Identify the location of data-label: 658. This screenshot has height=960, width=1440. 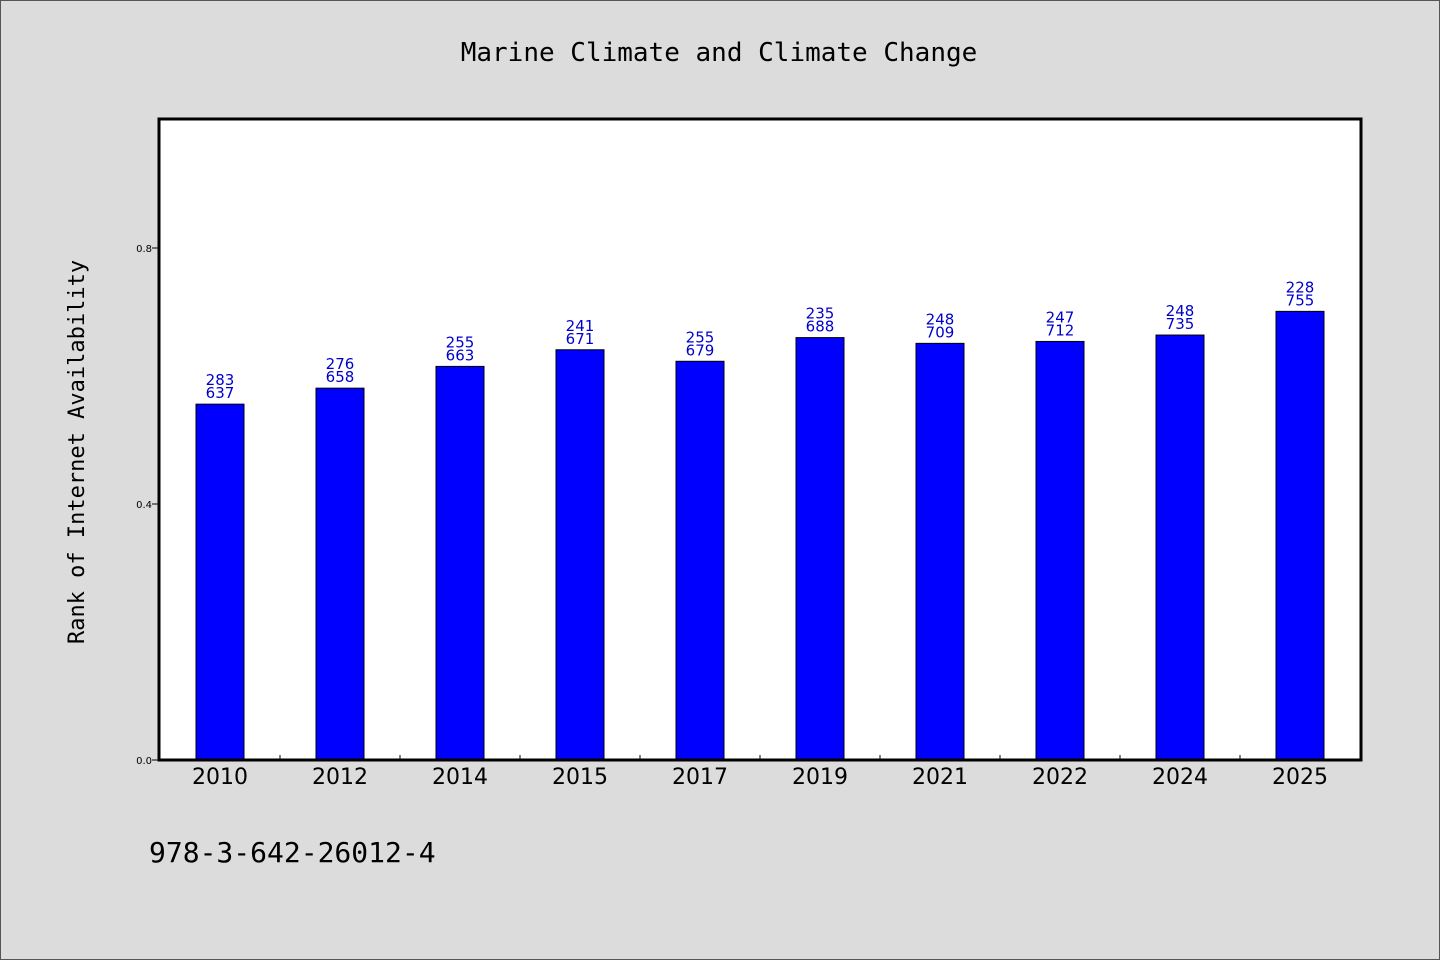
(340, 377).